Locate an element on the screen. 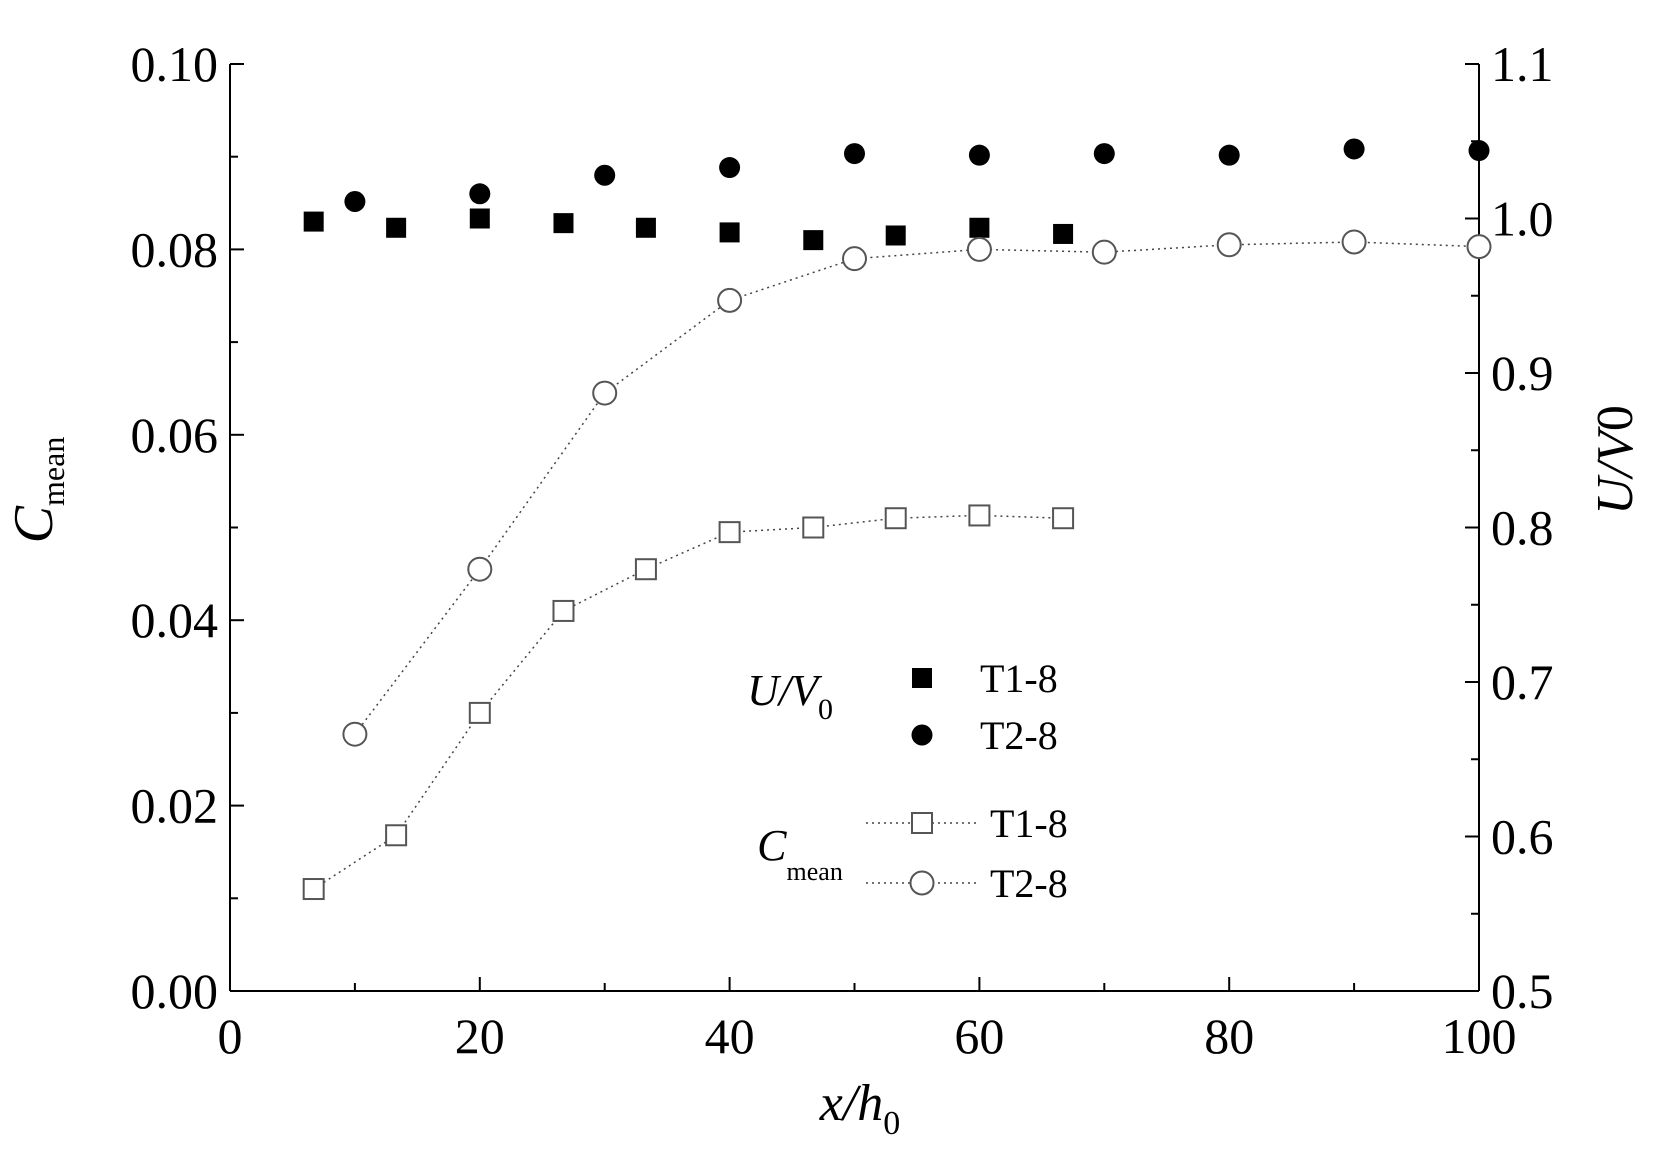 The width and height of the screenshot is (1662, 1161). y-left-axis-title: Cmean is located at coordinates (37, 490).